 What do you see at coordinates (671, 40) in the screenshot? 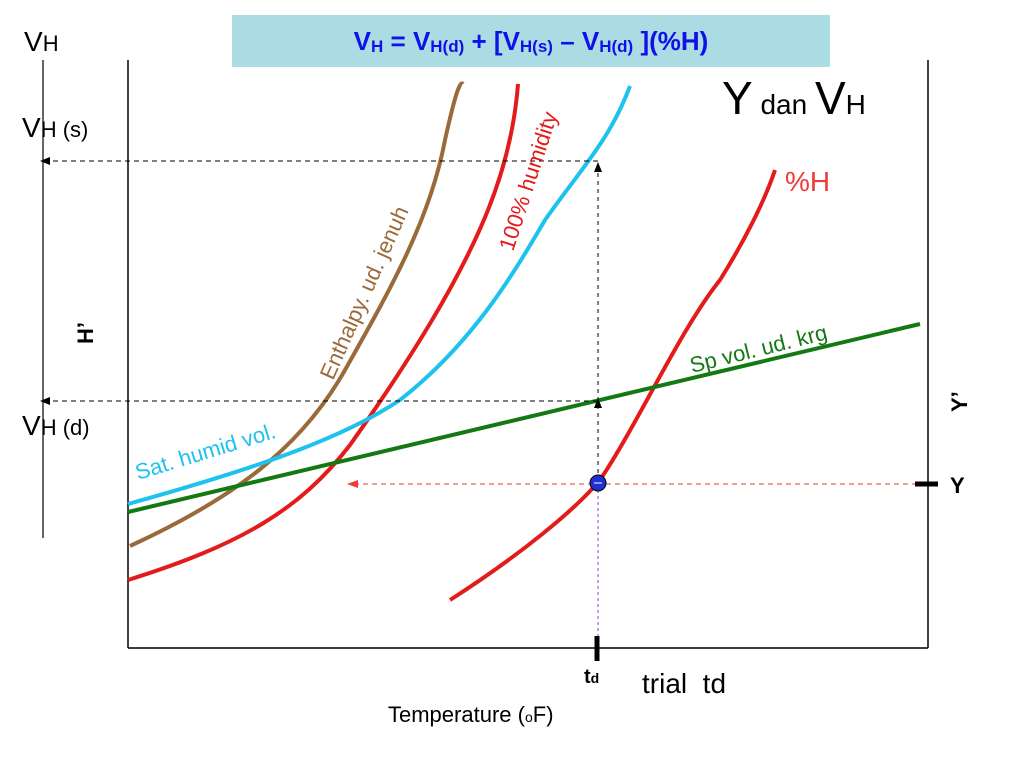
I see `formula-tail: ](%H)` at bounding box center [671, 40].